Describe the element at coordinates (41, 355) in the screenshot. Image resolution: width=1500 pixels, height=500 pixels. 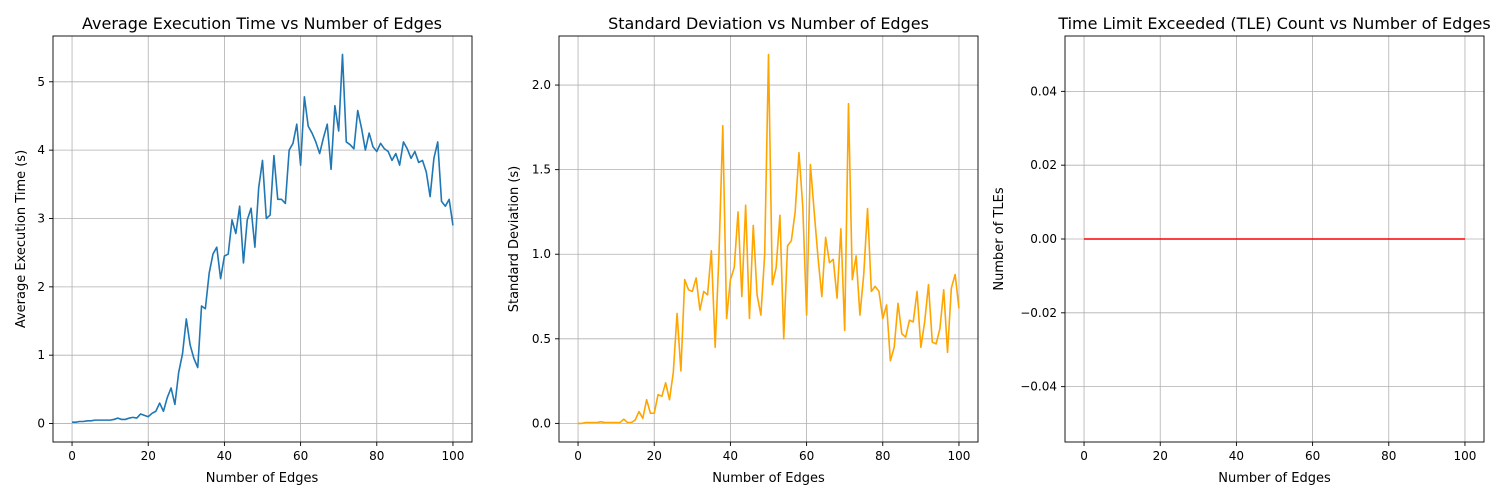
I see `y-tick-label: 1` at that location.